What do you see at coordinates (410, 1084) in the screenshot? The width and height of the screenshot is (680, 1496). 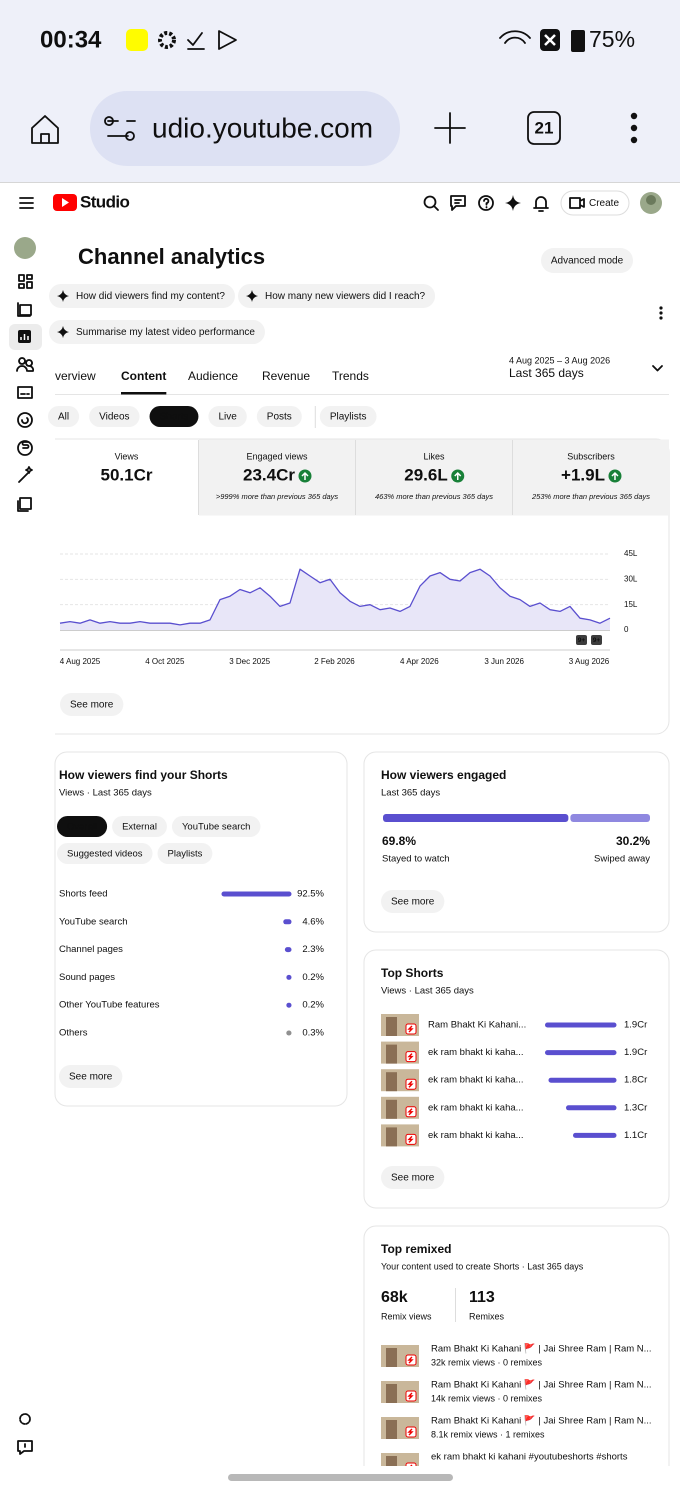 I see `short-thumbnail-shorts-icon` at bounding box center [410, 1084].